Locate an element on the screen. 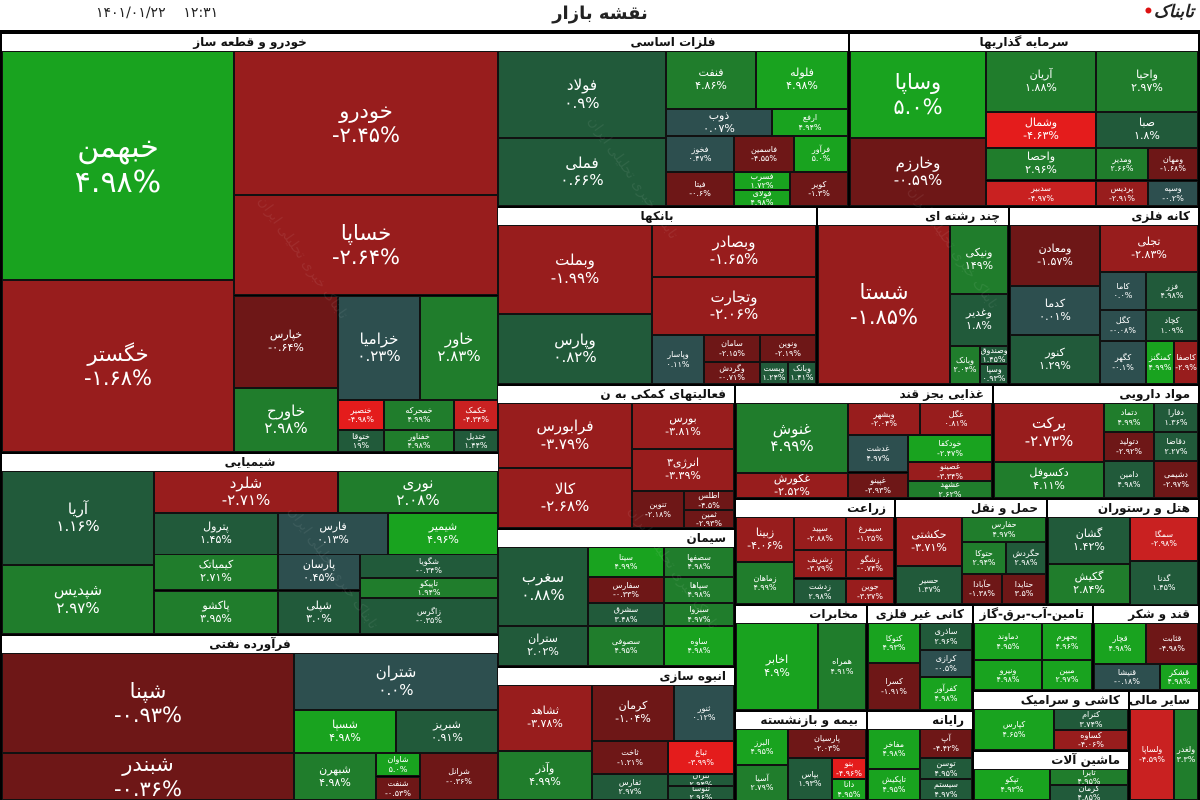  stock-tile: غشهد ۲.۶۲% is located at coordinates (950, 489).